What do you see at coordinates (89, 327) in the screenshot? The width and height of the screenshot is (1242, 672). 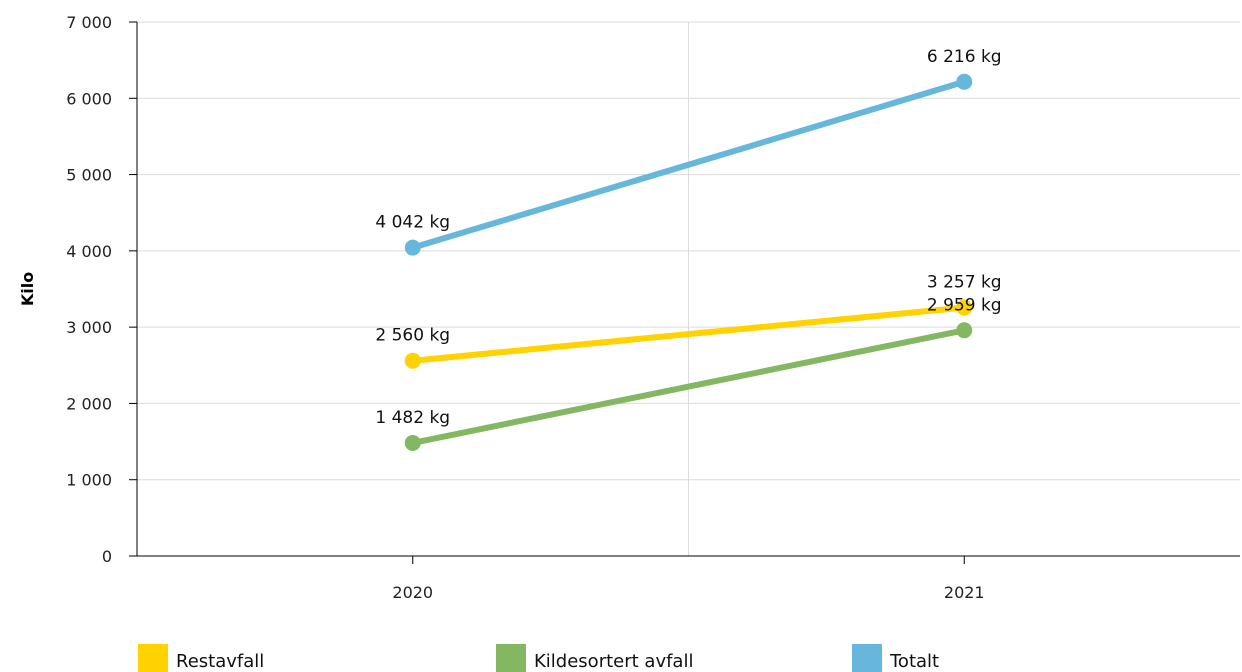 I see `y-tick-label: 3 000` at bounding box center [89, 327].